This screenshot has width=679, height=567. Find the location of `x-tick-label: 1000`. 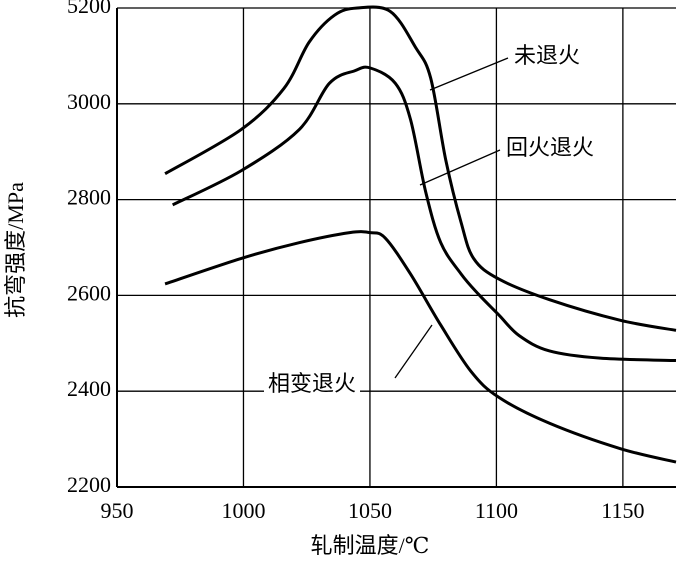

x-tick-label: 1000 is located at coordinates (243, 510).